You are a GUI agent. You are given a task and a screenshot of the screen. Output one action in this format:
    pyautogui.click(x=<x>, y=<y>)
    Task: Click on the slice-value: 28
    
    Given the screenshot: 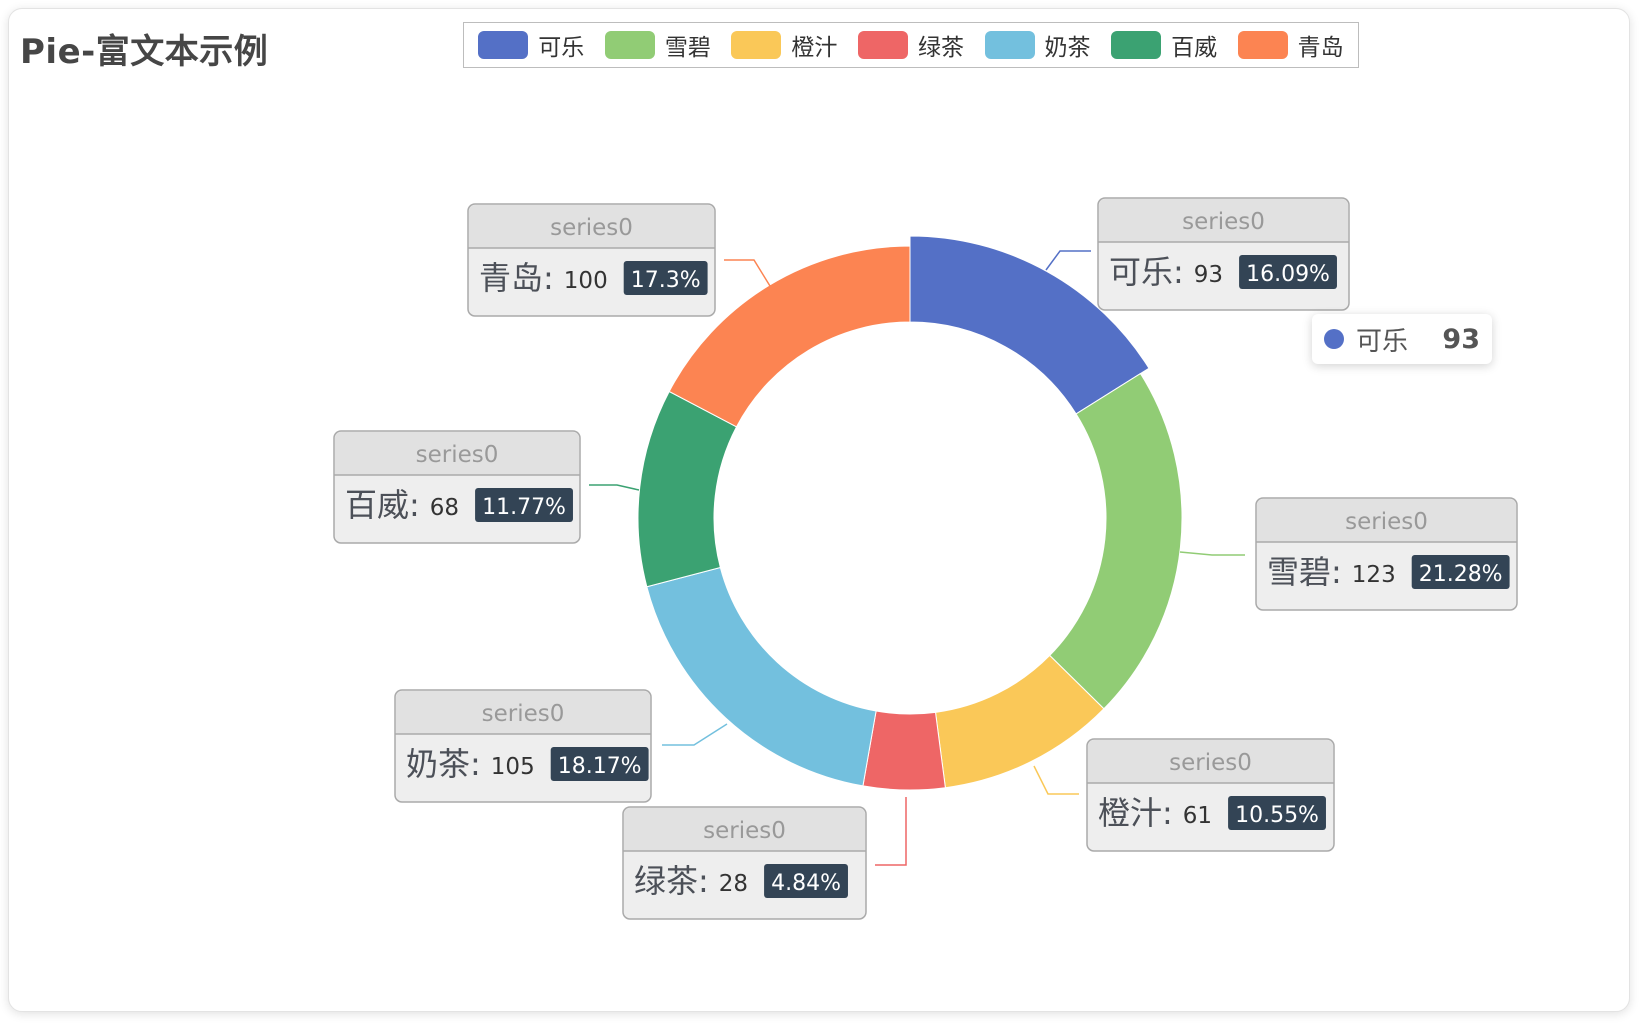 What is the action you would take?
    pyautogui.click(x=733, y=884)
    